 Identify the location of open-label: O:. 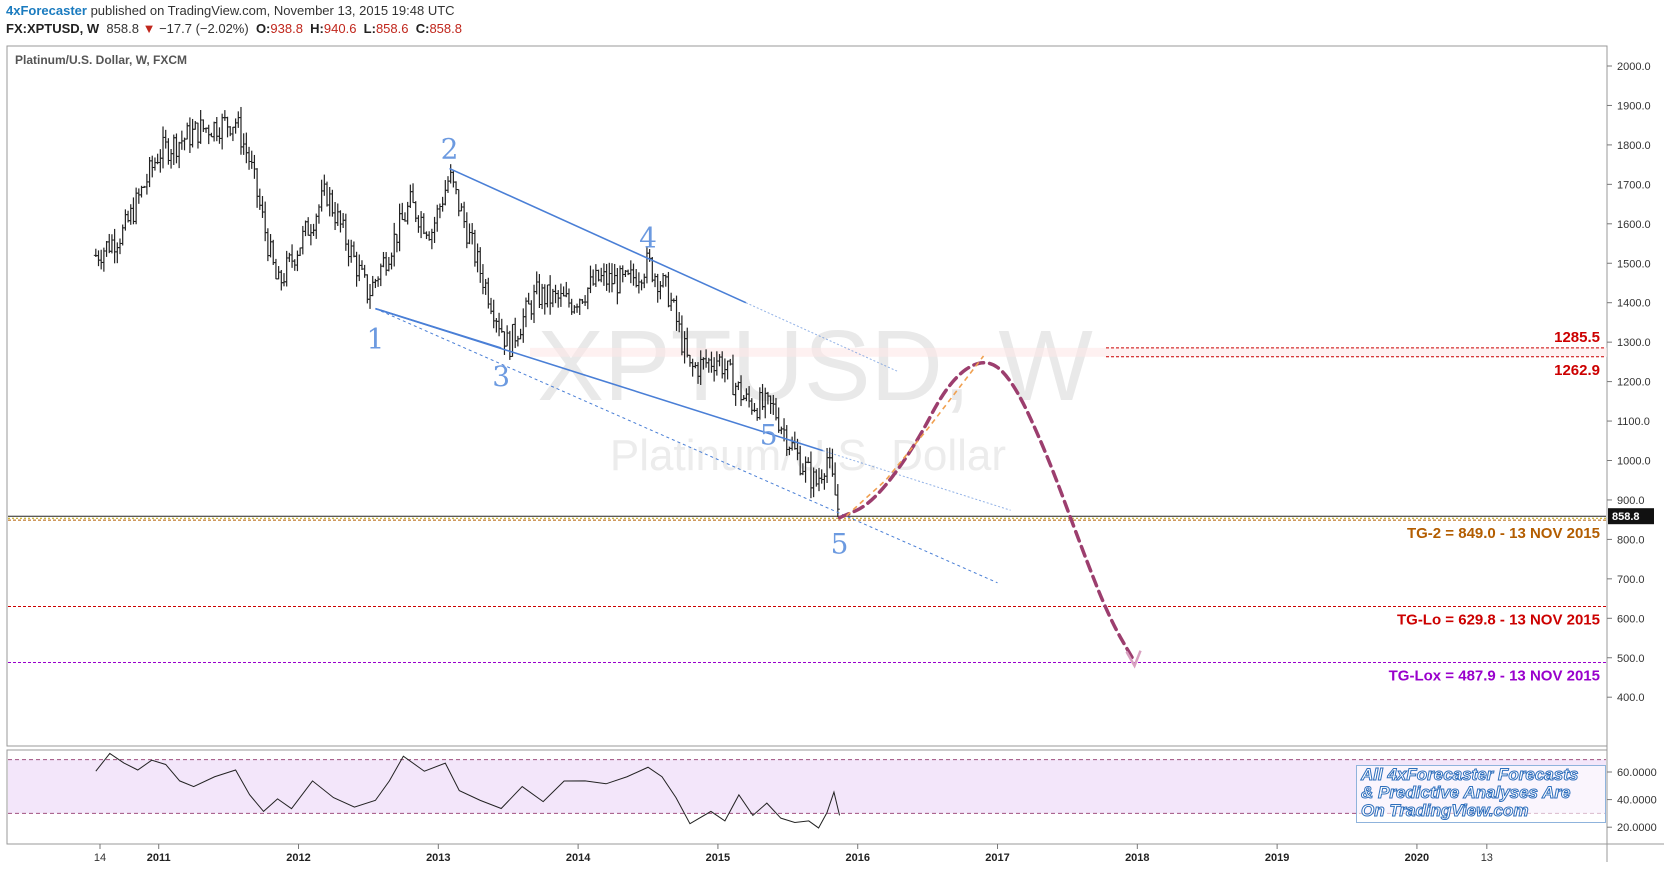
(263, 28).